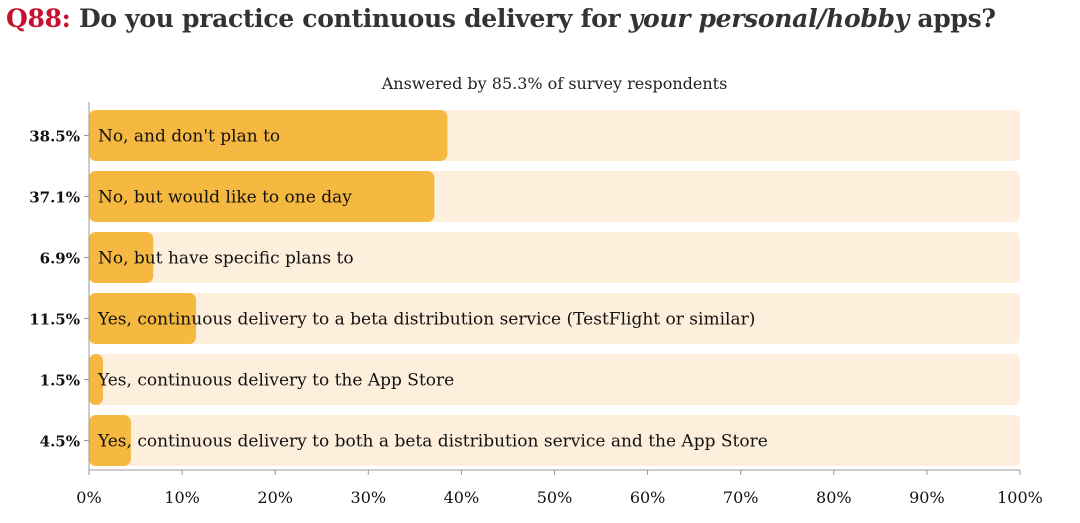 This screenshot has width=1080, height=523. What do you see at coordinates (226, 259) in the screenshot?
I see `category-label: No, but have specific plans to` at bounding box center [226, 259].